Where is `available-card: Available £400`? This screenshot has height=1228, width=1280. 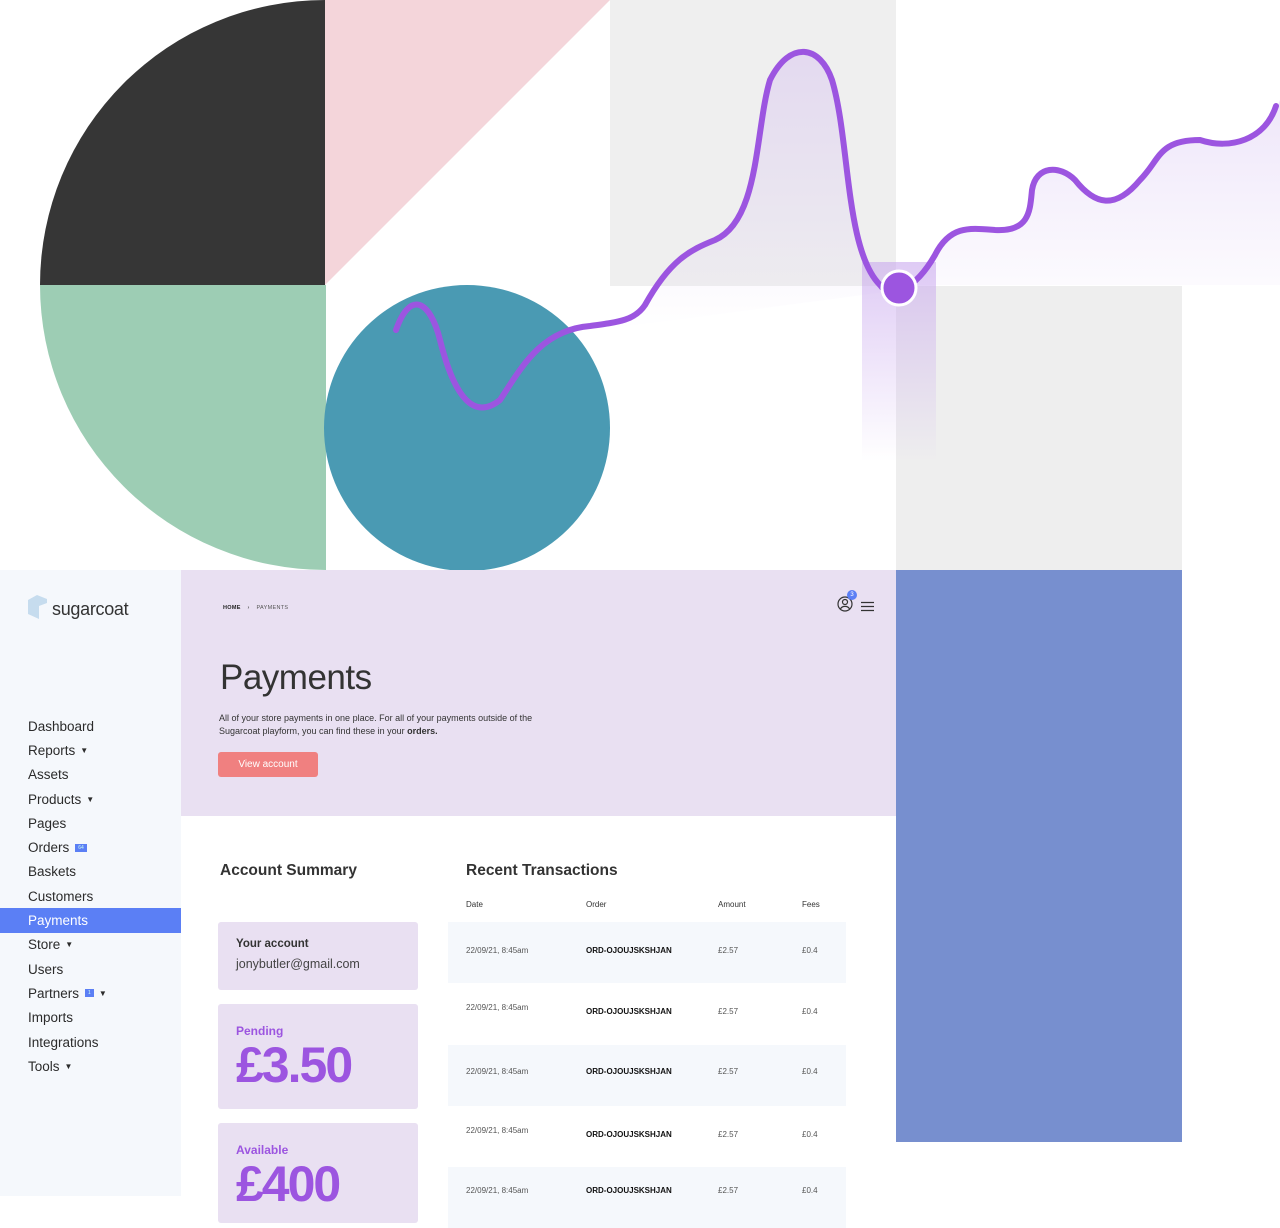 available-card: Available £400 is located at coordinates (318, 1173).